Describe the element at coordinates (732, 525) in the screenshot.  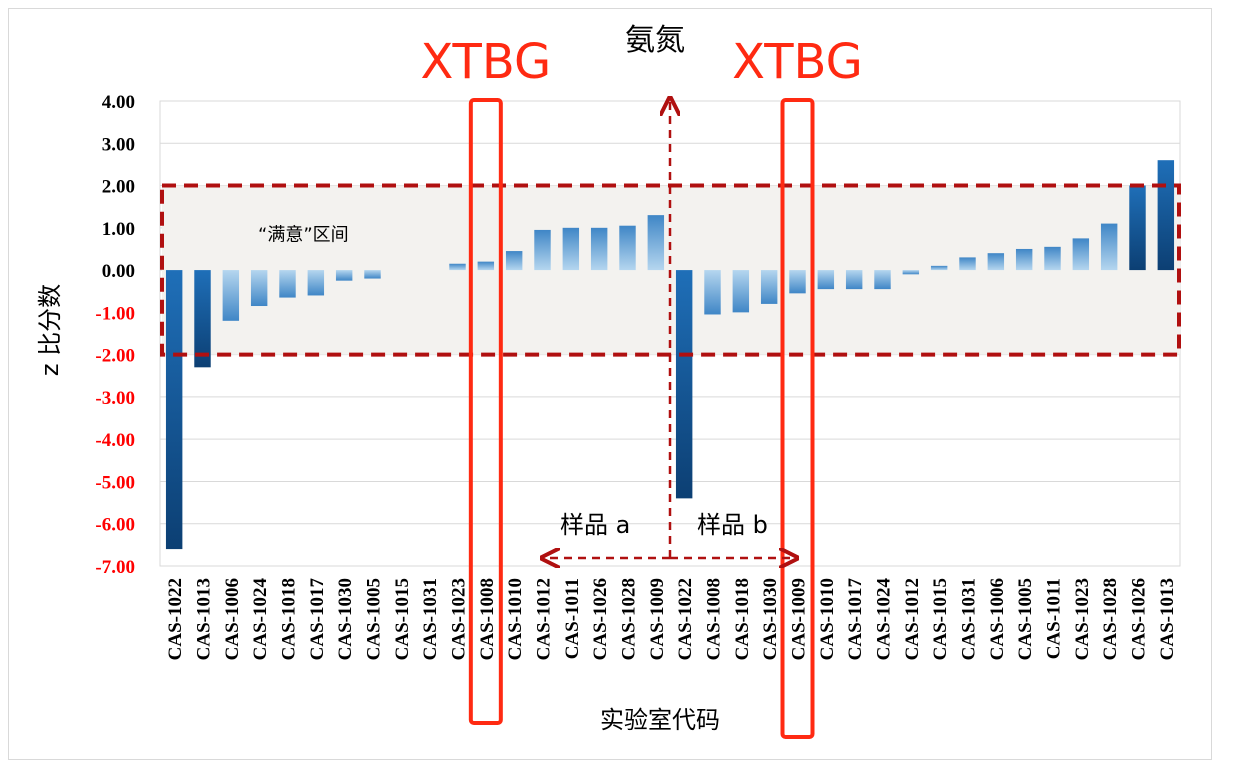
I see `sample-b-label: 样品 b` at that location.